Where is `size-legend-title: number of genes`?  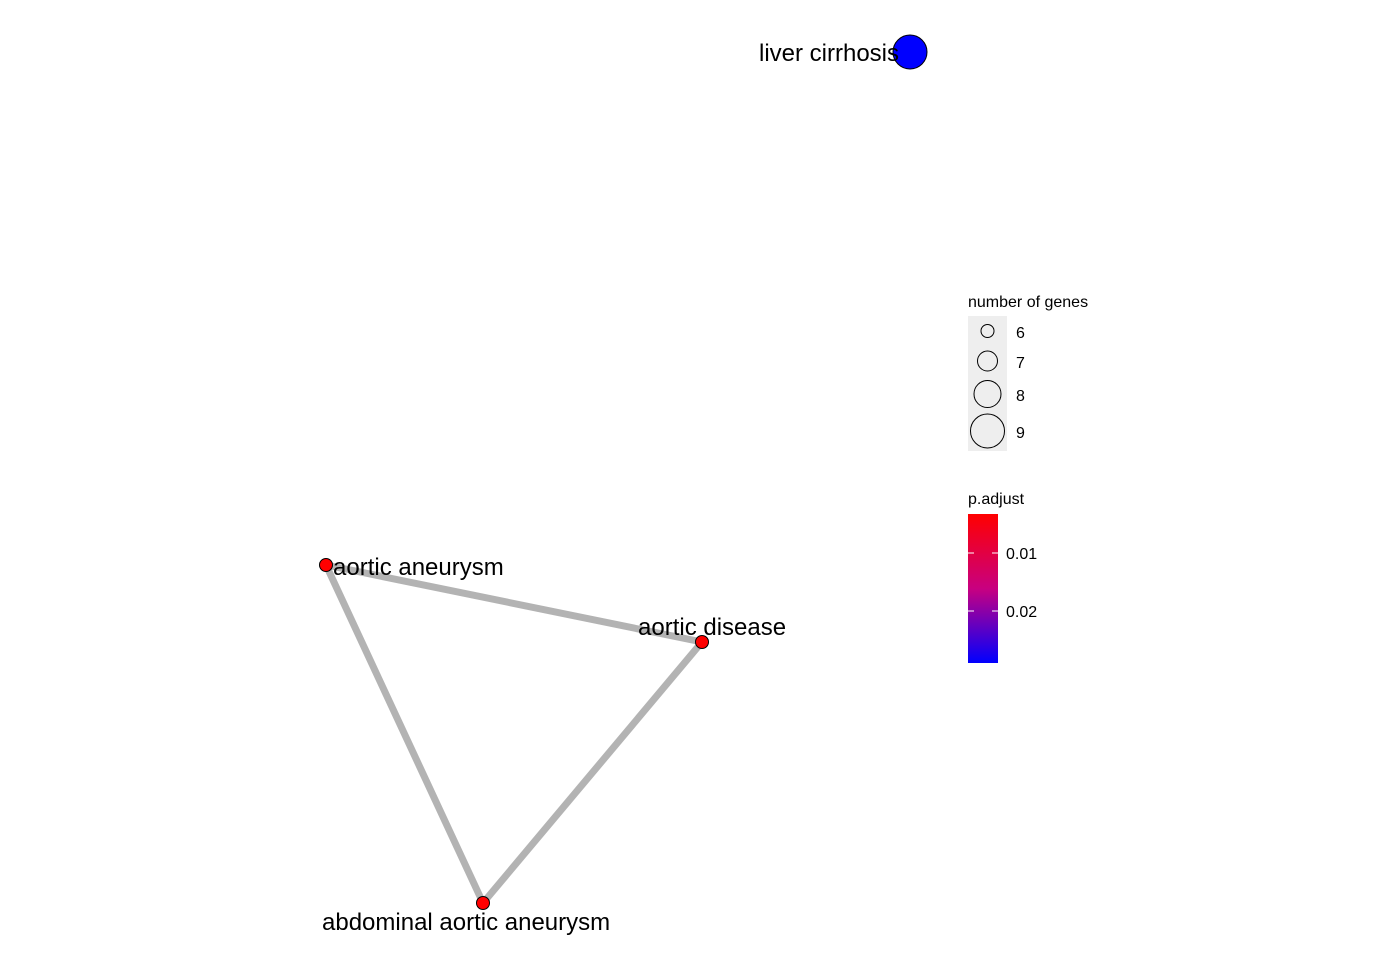 size-legend-title: number of genes is located at coordinates (1028, 302).